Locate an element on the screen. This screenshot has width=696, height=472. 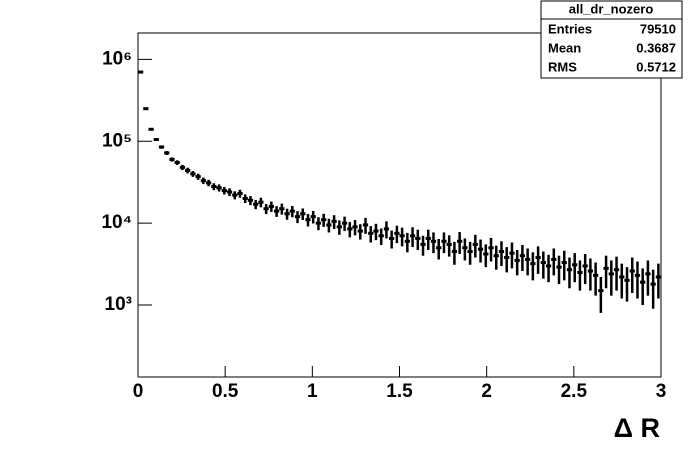
stats-box: all_dr_nozero is located at coordinates (611, 39).